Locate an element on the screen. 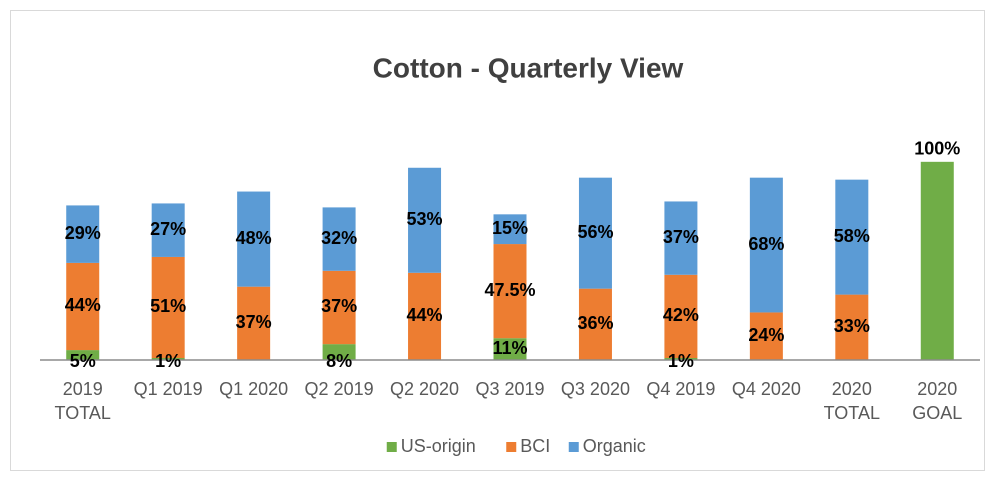 The width and height of the screenshot is (995, 481). data-label: 47.5% is located at coordinates (509, 290).